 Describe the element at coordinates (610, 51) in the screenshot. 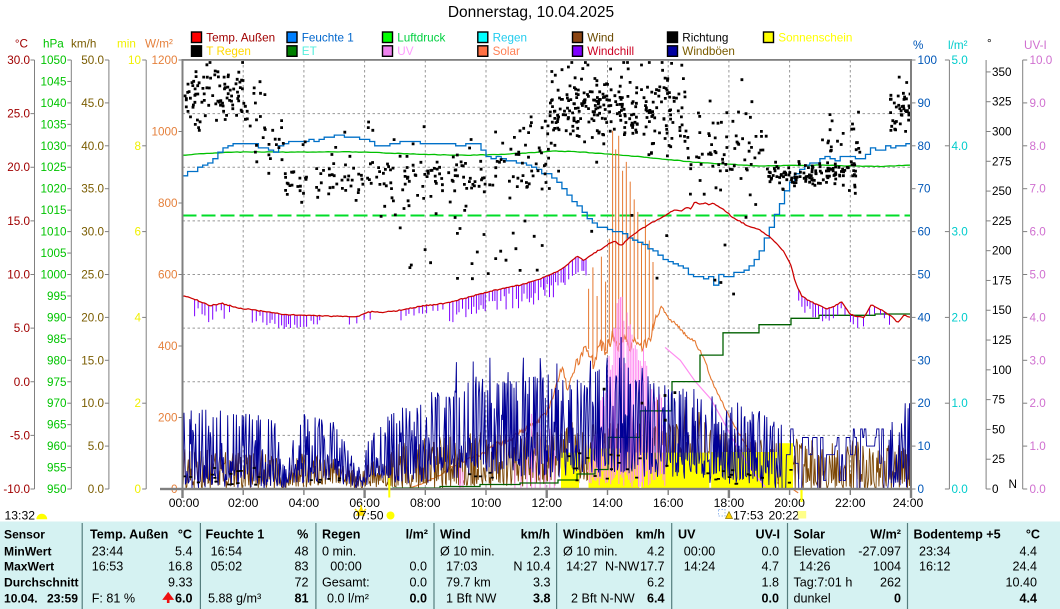

I see `svg-text: Windchill` at that location.